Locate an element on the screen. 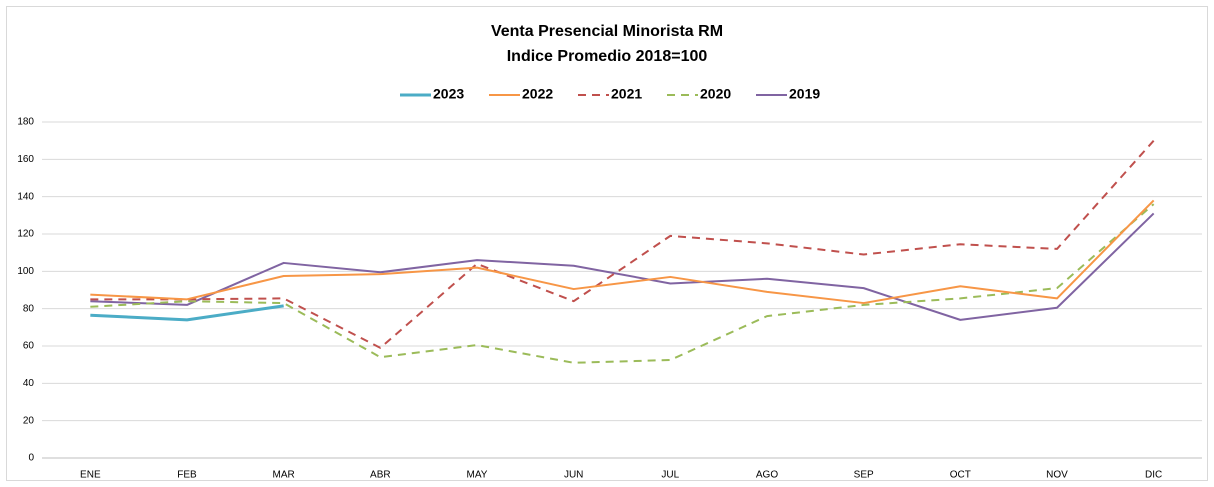  legend-label: 2020 is located at coordinates (715, 94).